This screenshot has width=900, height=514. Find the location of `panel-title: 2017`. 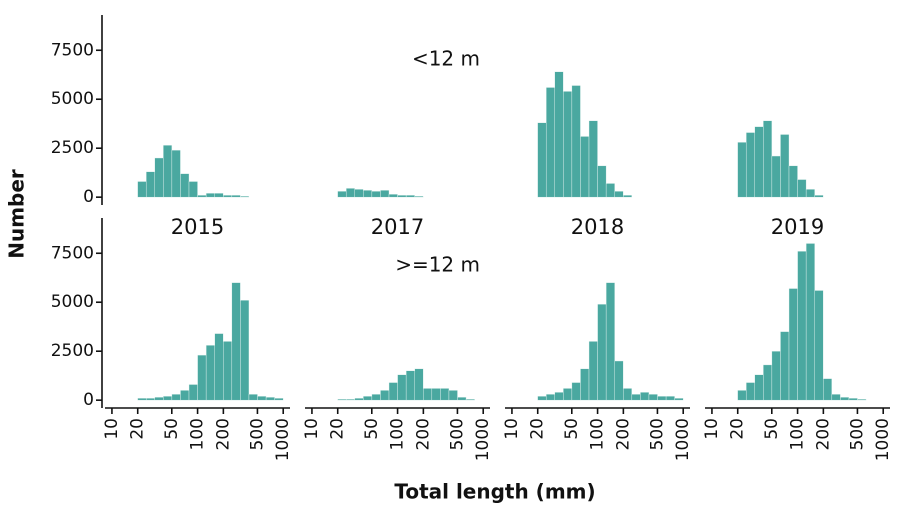

panel-title: 2017 is located at coordinates (397, 227).